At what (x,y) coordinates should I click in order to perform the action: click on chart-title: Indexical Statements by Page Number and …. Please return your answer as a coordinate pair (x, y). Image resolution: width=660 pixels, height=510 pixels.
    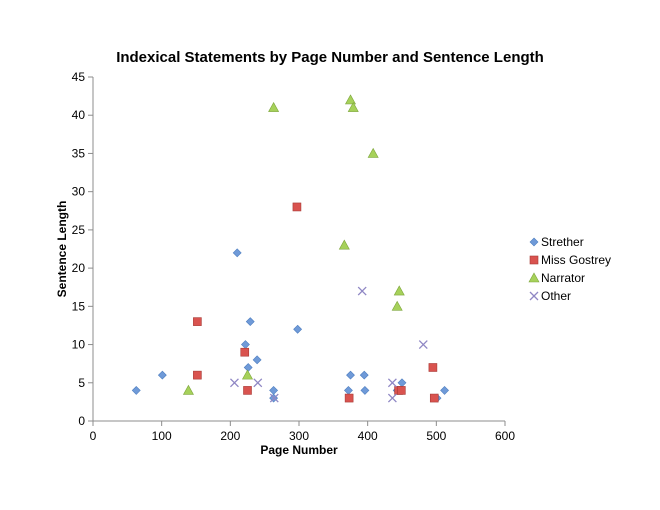
    Looking at the image, I should click on (330, 57).